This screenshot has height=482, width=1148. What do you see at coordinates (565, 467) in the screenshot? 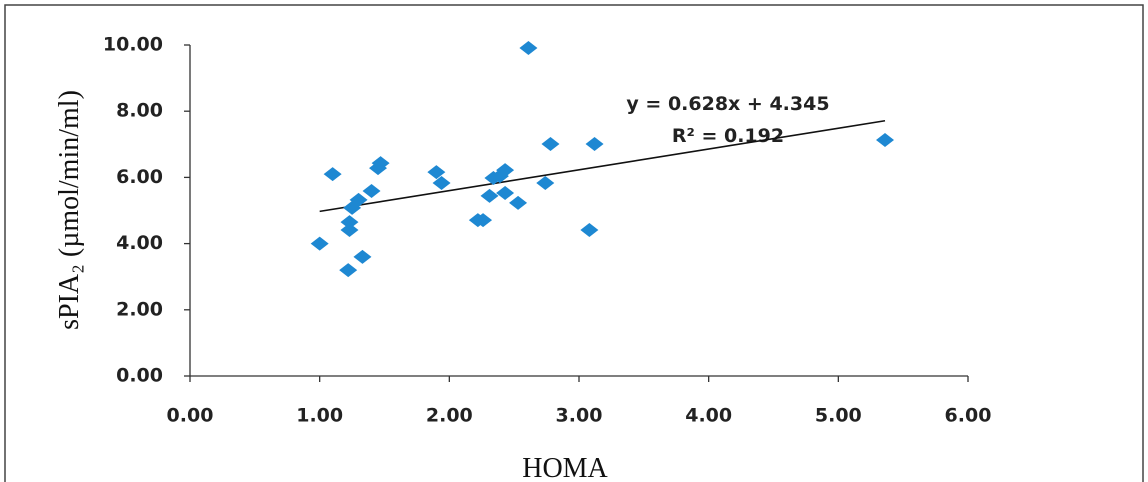
I see `x-axis-label: HOMA` at bounding box center [565, 467].